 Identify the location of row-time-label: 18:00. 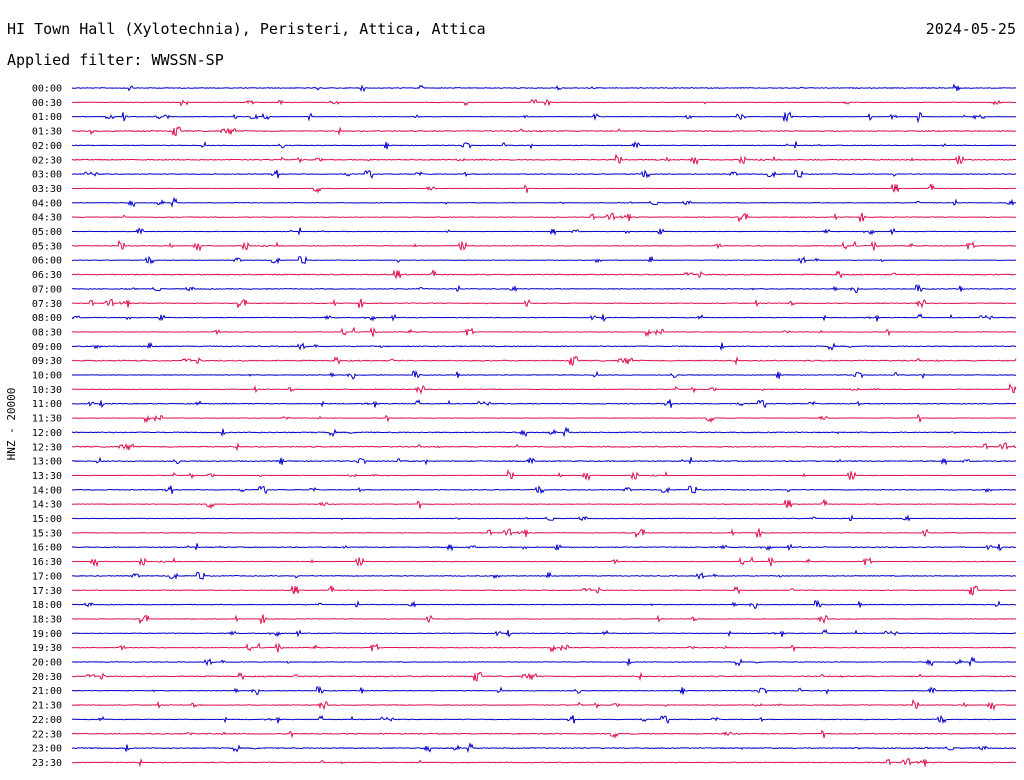
(47, 605).